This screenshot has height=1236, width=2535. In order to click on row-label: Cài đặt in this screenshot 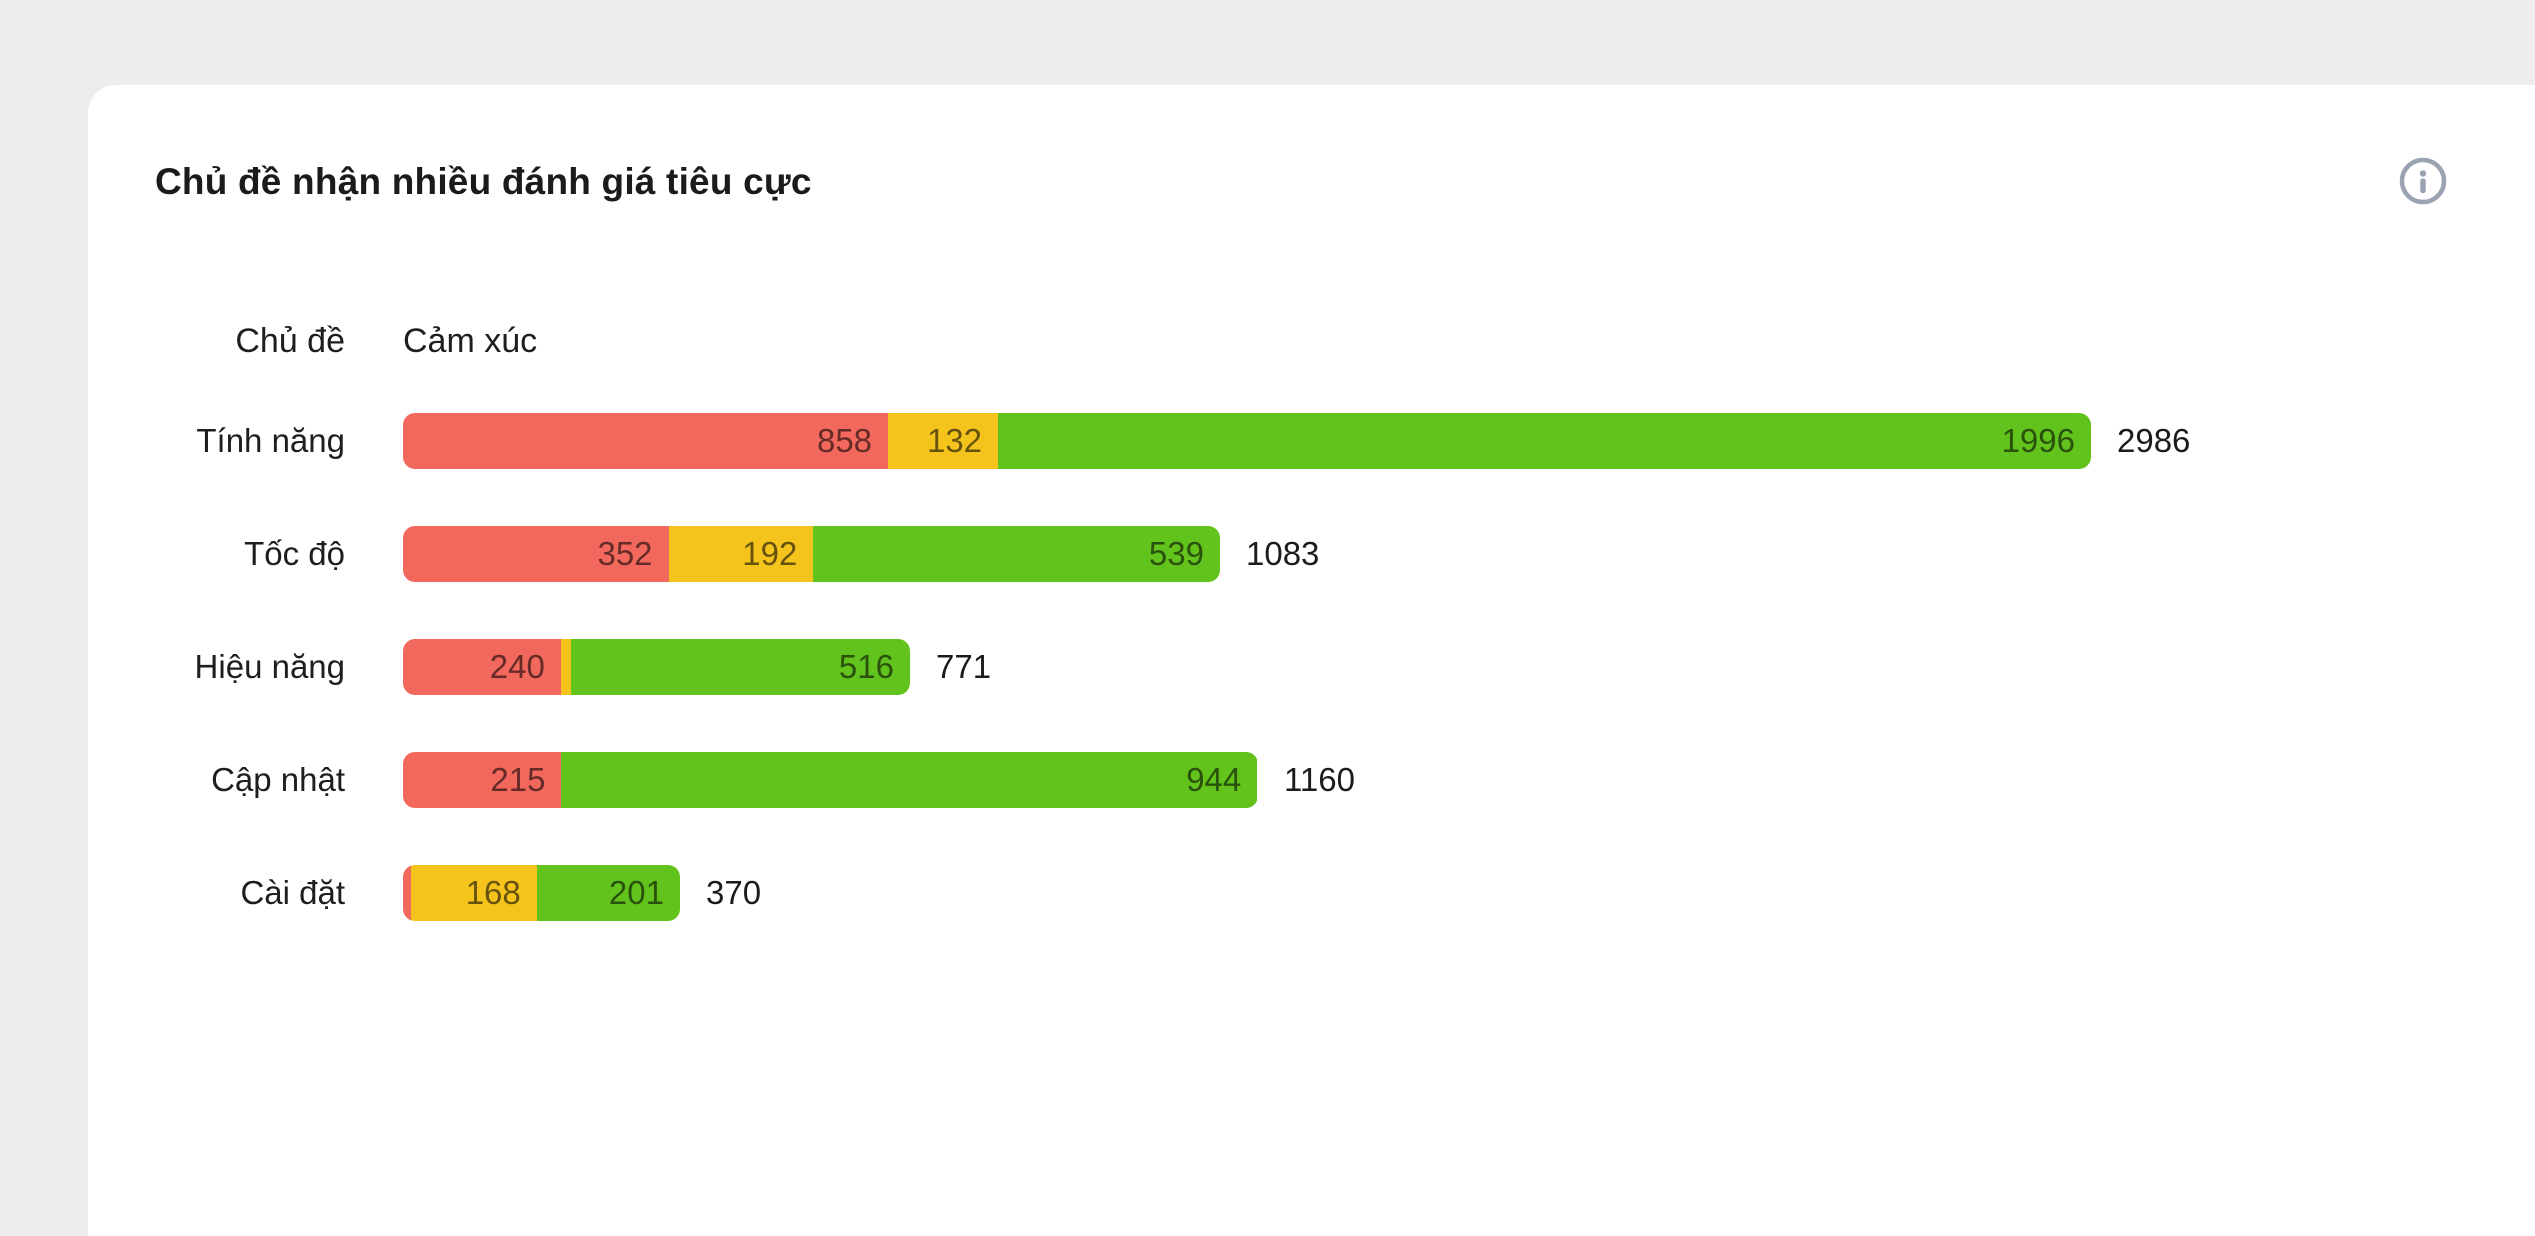, I will do `click(292, 892)`.